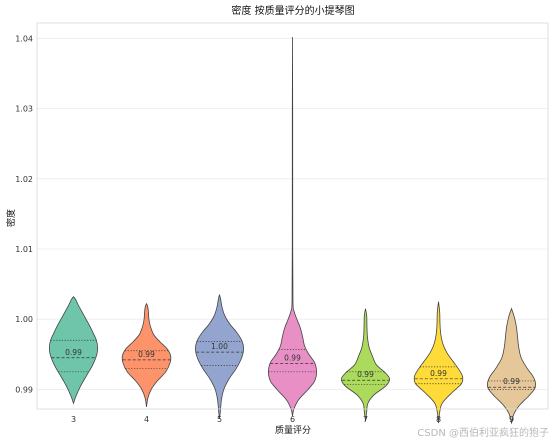 This screenshot has height=441, width=553. Describe the element at coordinates (24, 38) in the screenshot. I see `y-tick-label: 1.04` at that location.